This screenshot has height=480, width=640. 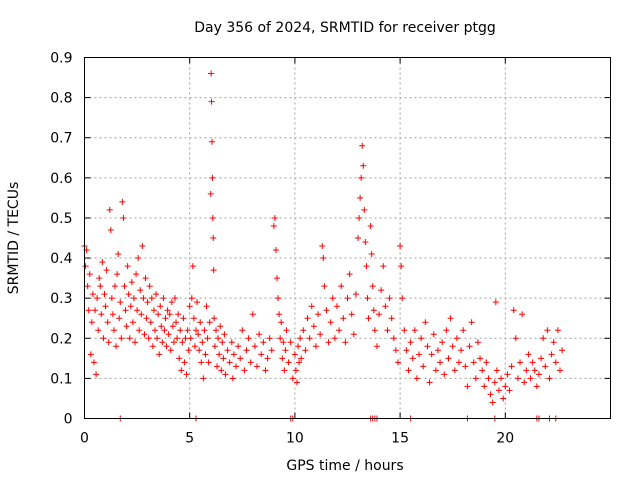 I want to click on y-tick-label: 0.7, so click(x=61, y=139).